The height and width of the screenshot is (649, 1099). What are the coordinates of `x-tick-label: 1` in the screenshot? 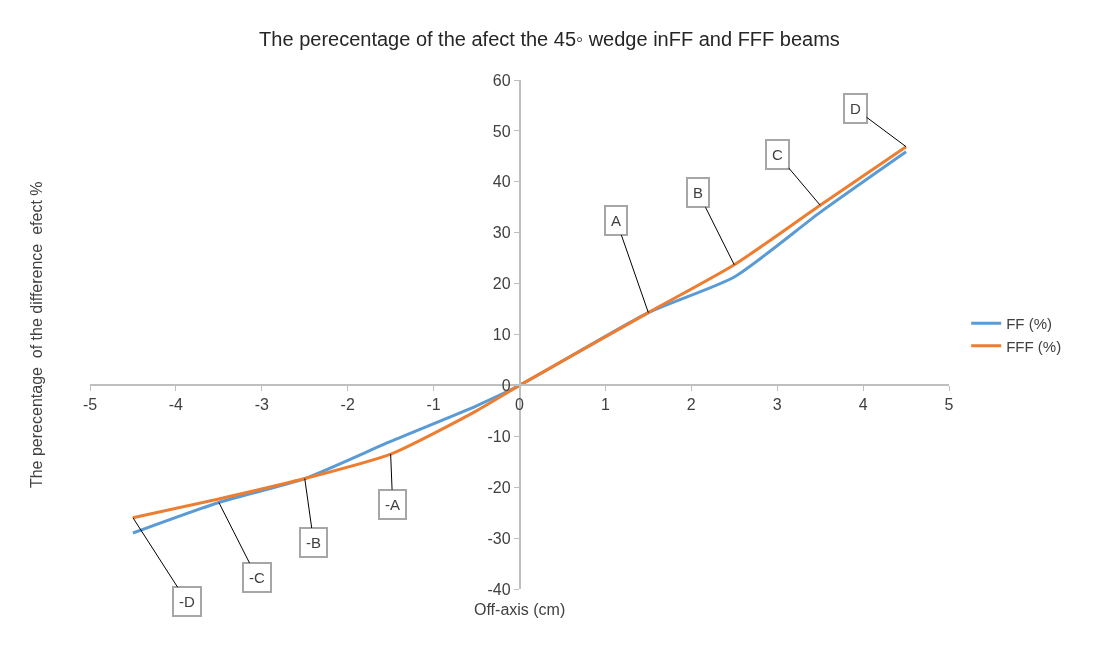 It's located at (605, 405).